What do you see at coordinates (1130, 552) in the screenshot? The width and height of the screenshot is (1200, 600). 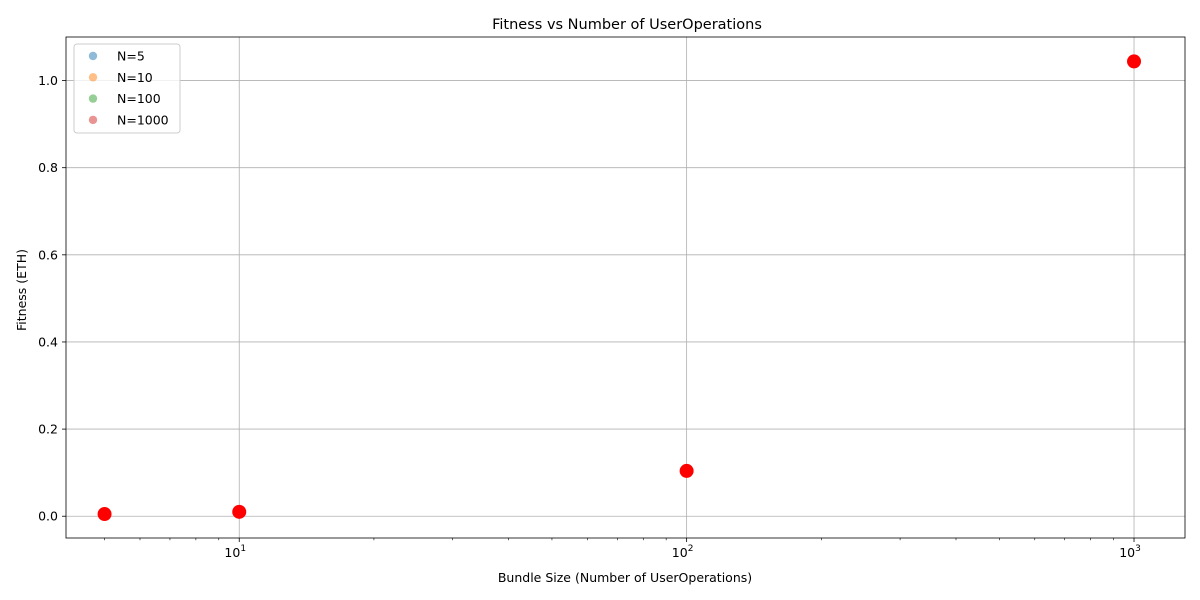 I see `x-tick-label: 10³` at bounding box center [1130, 552].